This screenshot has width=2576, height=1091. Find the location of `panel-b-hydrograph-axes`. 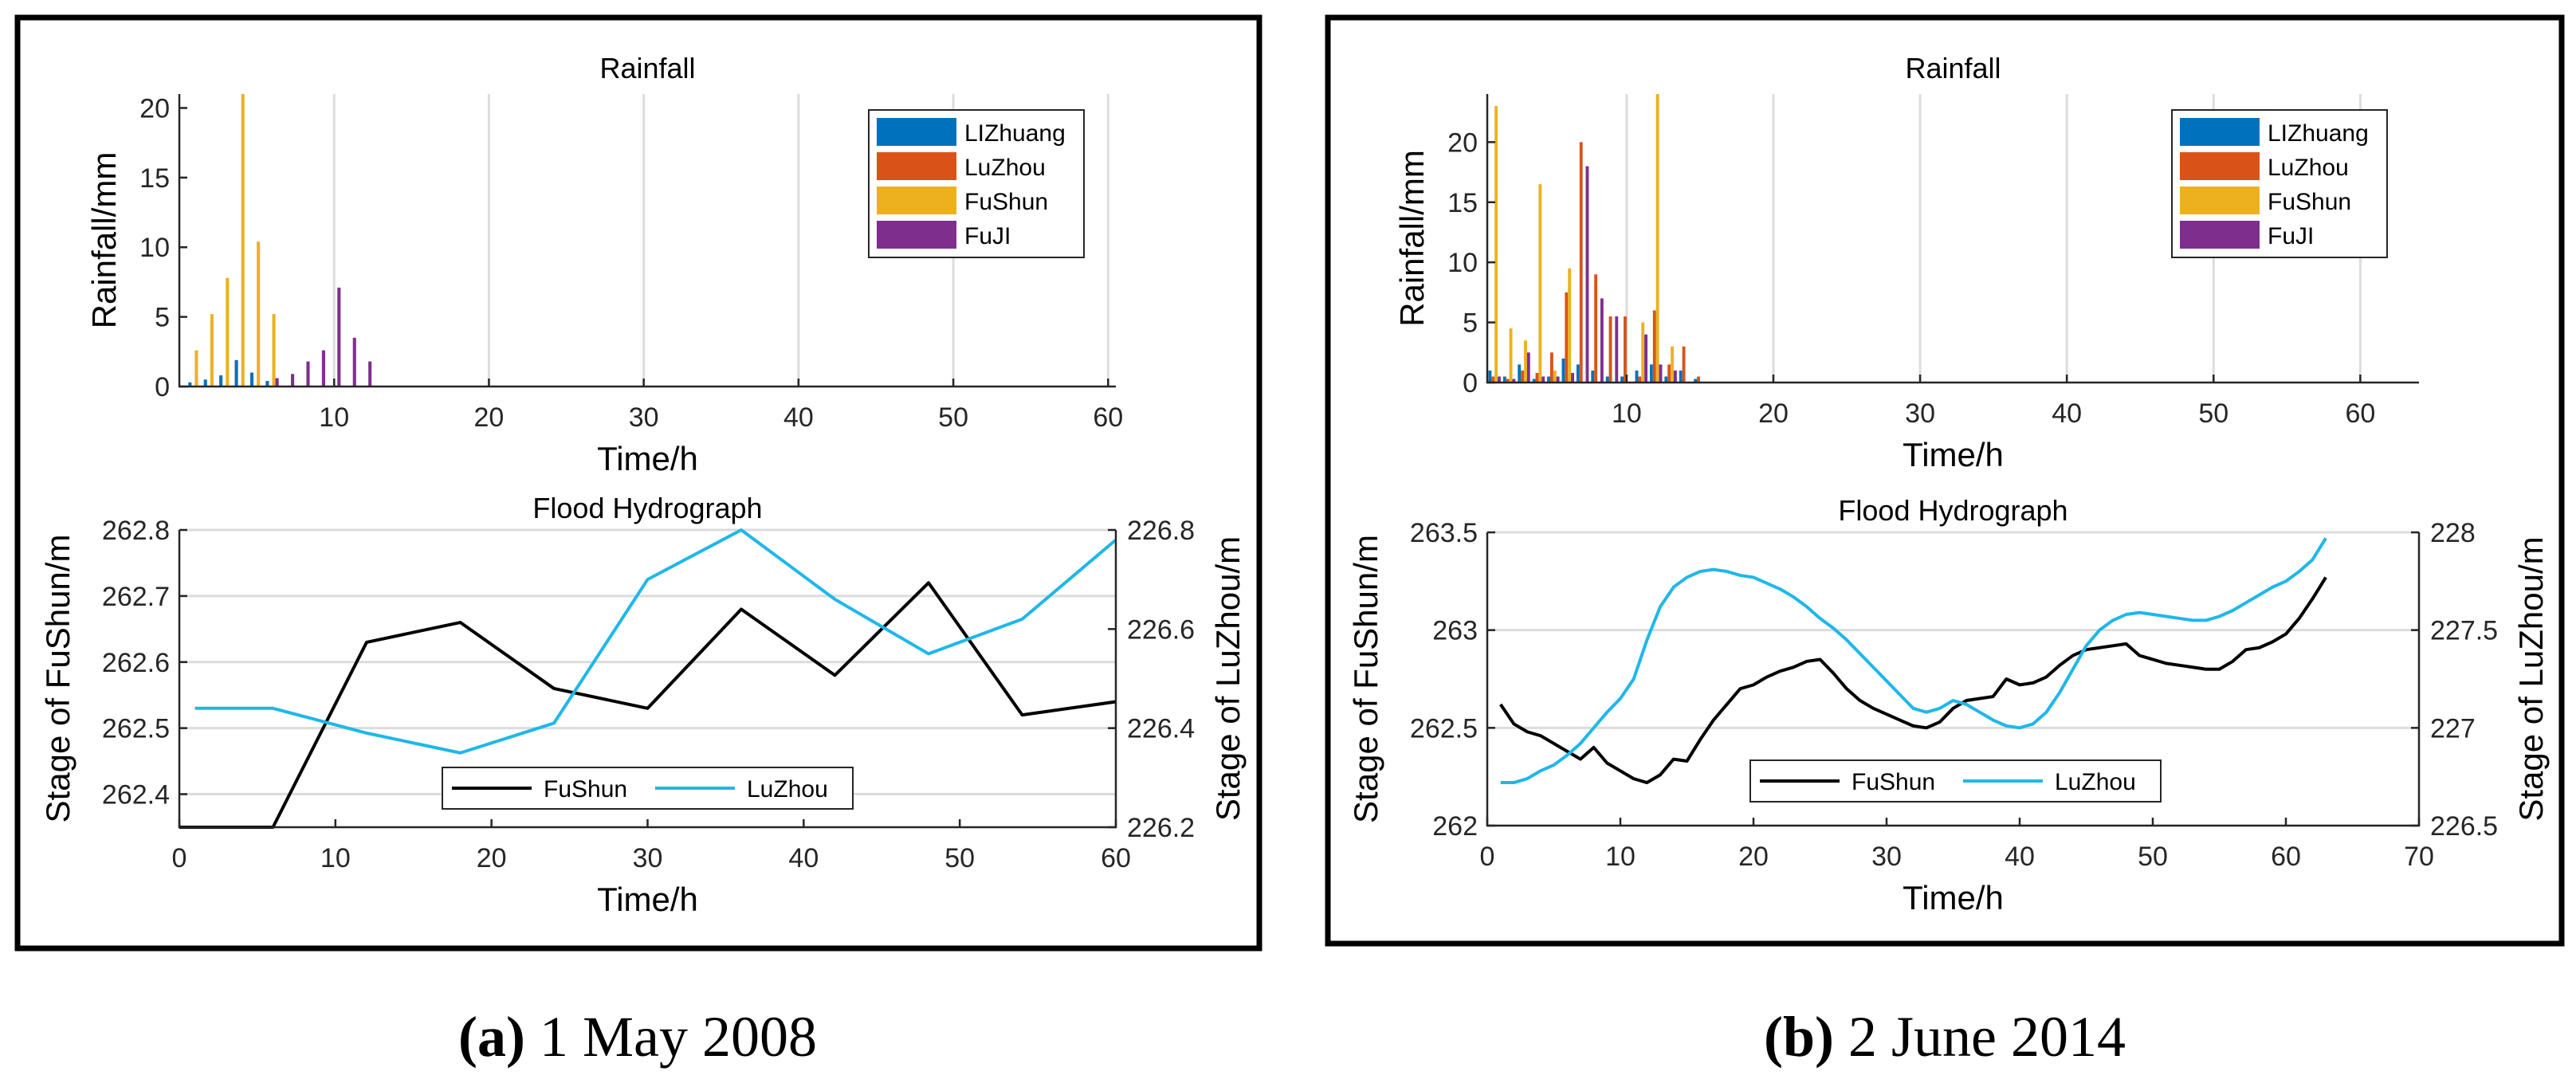

panel-b-hydrograph-axes is located at coordinates (1953, 679).